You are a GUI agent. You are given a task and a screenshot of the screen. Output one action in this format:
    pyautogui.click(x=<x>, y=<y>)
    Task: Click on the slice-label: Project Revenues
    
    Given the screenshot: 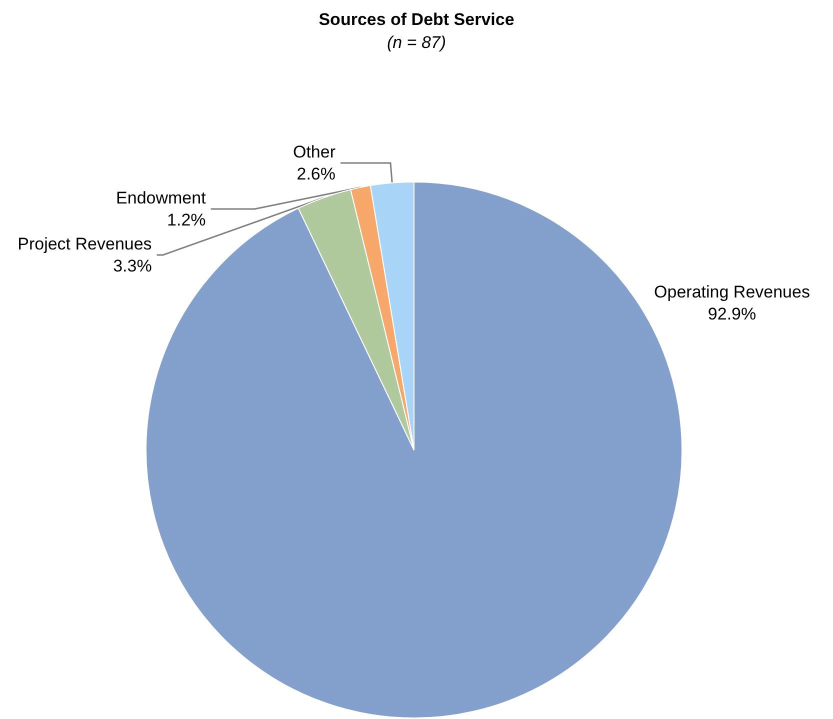 What is the action you would take?
    pyautogui.click(x=85, y=244)
    